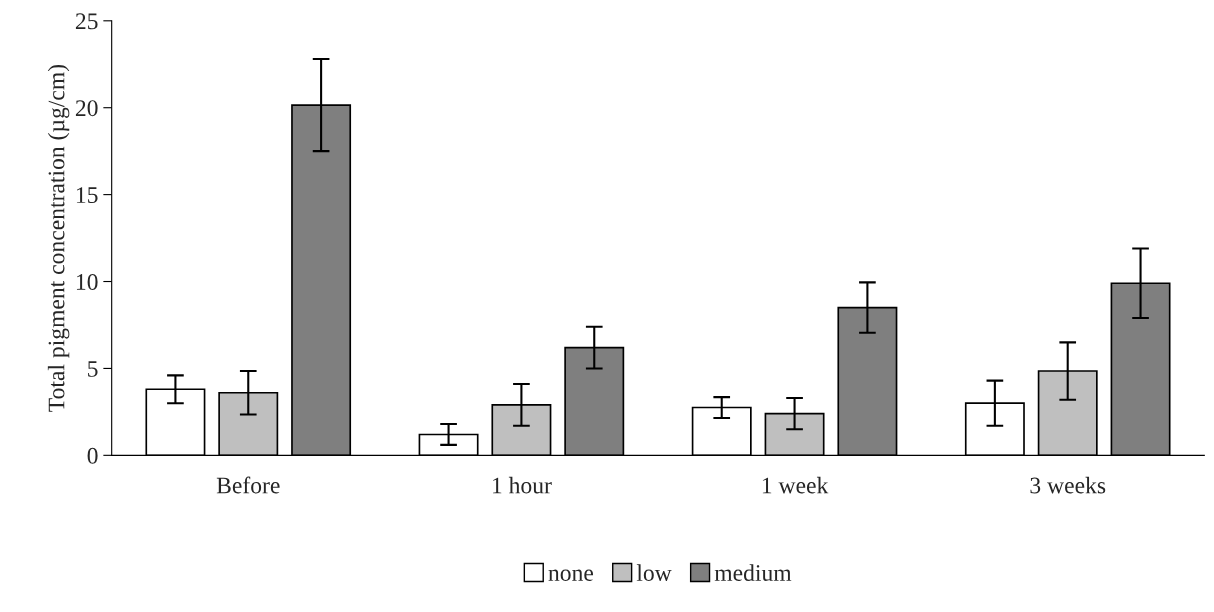 The image size is (1214, 612). I want to click on y-tick-label: 15, so click(87, 195).